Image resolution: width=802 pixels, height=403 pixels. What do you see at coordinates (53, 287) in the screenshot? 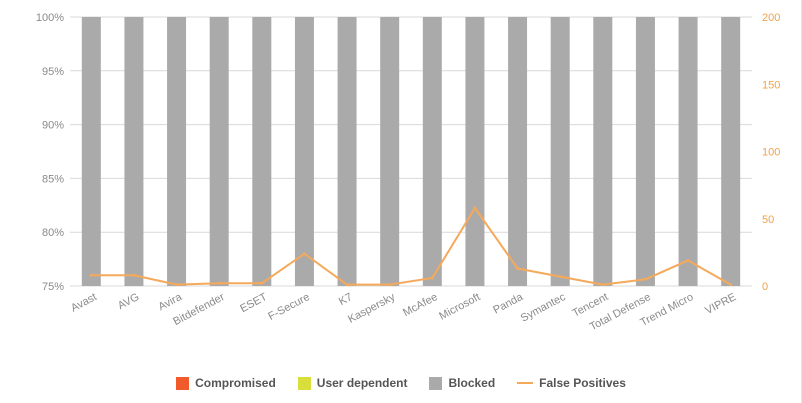
I see `left-tick-label: 75%` at bounding box center [53, 287].